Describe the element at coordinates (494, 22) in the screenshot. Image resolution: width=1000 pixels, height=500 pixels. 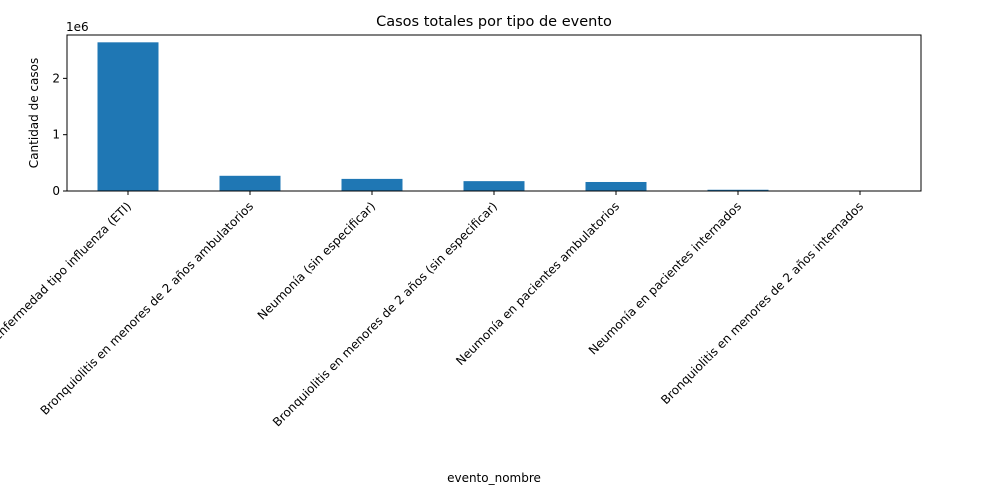
I see `chart-title: Casos totales por tipo de evento` at that location.